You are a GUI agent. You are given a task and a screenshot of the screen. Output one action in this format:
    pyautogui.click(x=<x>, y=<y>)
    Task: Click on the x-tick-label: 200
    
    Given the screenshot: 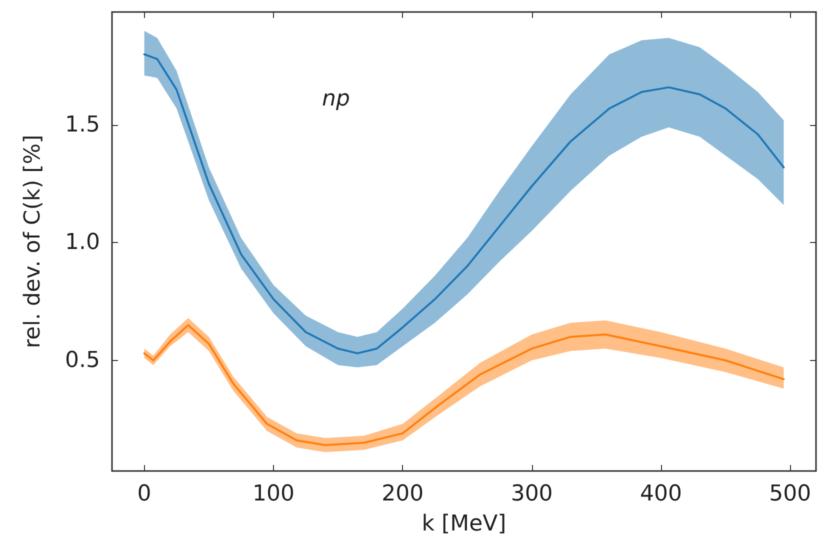 What is the action you would take?
    pyautogui.click(x=403, y=494)
    